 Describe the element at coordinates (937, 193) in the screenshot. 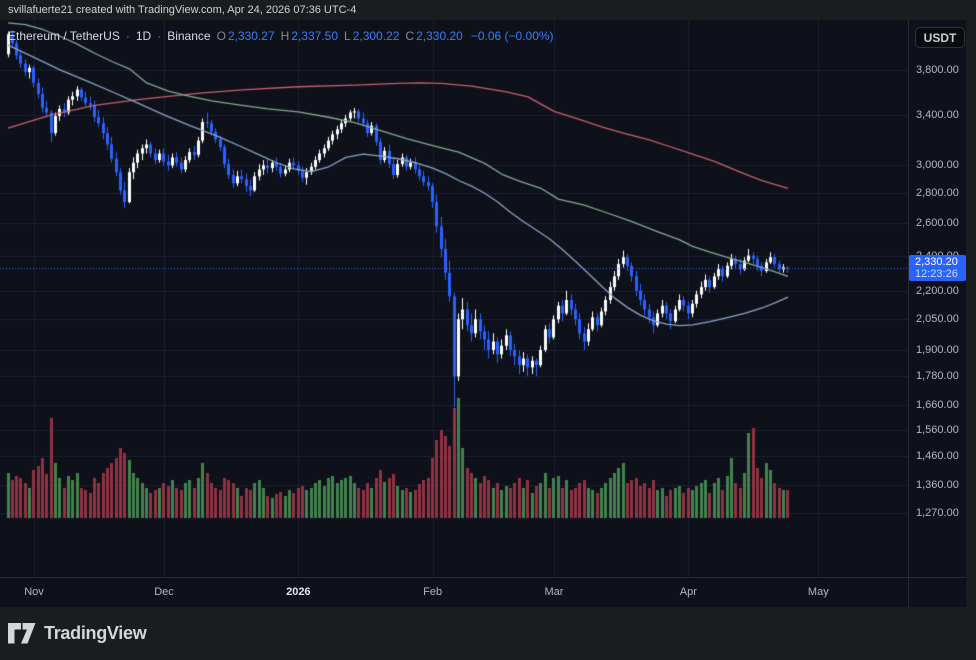

I see `price-tick-label: 2,800.00` at that location.